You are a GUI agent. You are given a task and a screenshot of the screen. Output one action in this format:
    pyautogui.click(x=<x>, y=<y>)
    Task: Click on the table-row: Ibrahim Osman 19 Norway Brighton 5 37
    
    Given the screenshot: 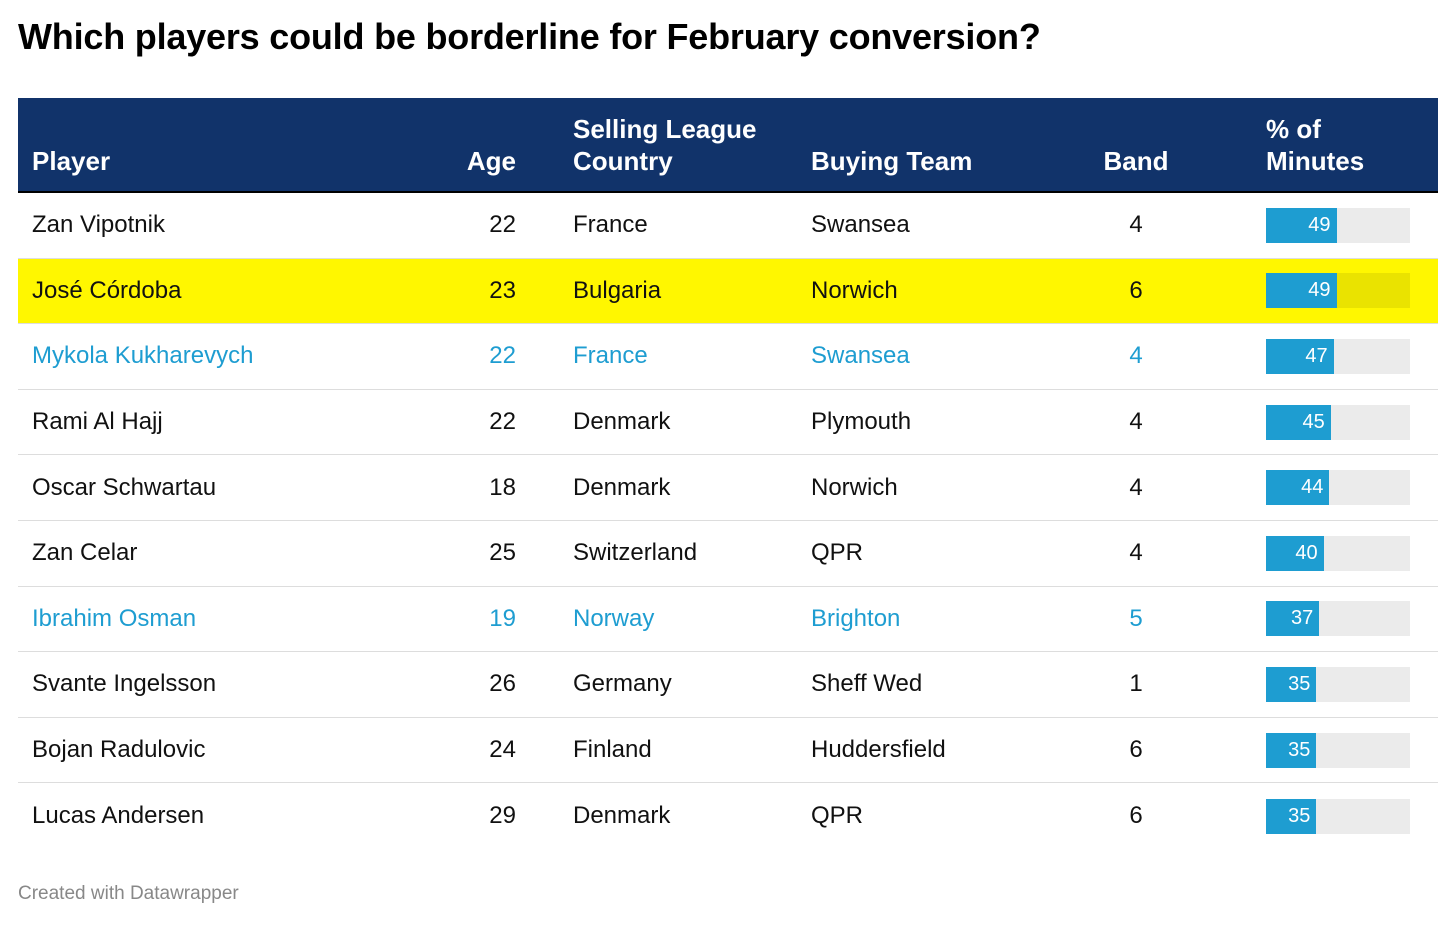 What is the action you would take?
    pyautogui.click(x=728, y=620)
    